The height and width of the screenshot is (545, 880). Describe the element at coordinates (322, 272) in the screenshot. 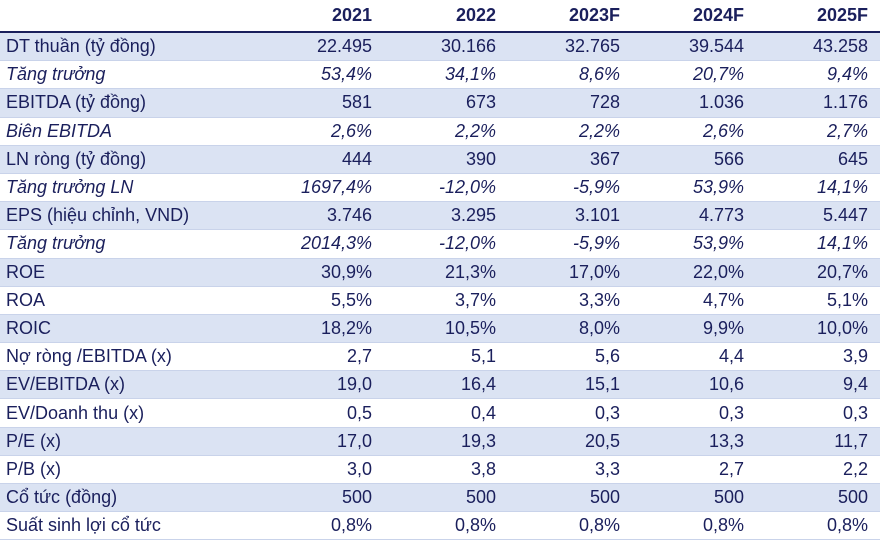

I see `cell-value: 30,9%` at that location.